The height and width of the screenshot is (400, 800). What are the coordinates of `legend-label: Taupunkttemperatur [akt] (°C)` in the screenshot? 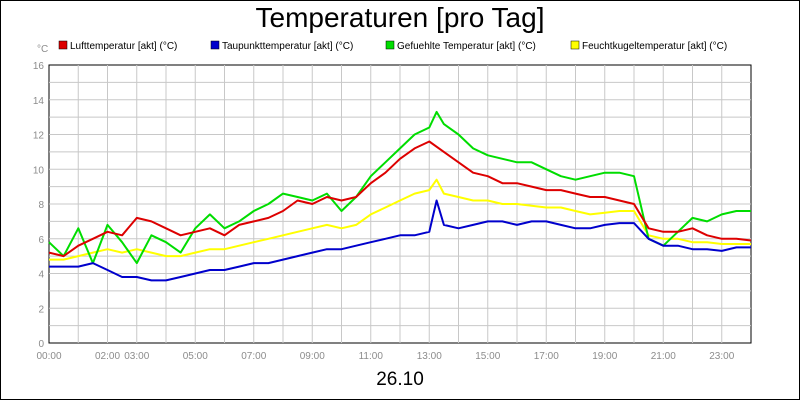 It's located at (287, 46).